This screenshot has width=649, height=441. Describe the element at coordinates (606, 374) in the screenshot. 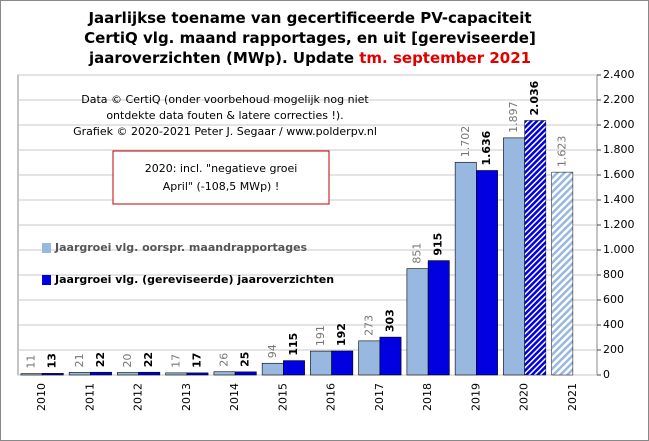

I see `y-tick-label: 0` at that location.